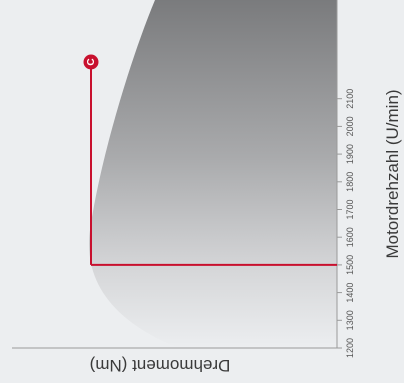  What do you see at coordinates (346, 223) in the screenshot?
I see `speed-axis-ticks: 1200 1300 1400 1500 1600 1700 1800 1900 2000 2100` at bounding box center [346, 223].